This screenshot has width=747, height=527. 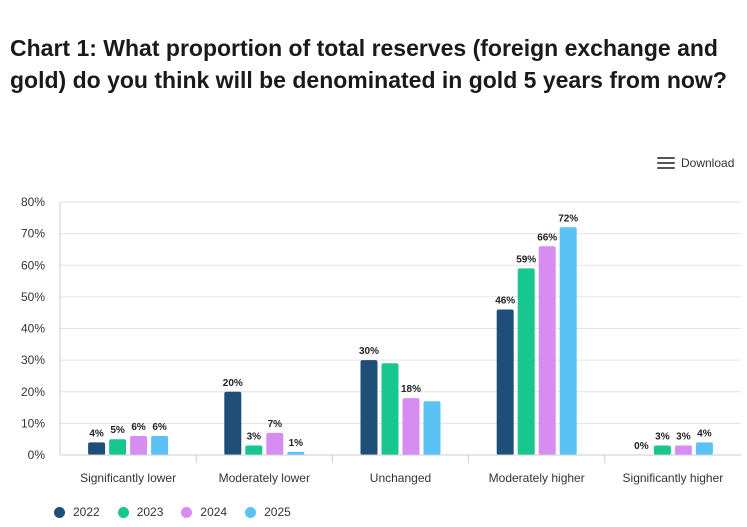 I want to click on data-label: 72%, so click(x=568, y=218).